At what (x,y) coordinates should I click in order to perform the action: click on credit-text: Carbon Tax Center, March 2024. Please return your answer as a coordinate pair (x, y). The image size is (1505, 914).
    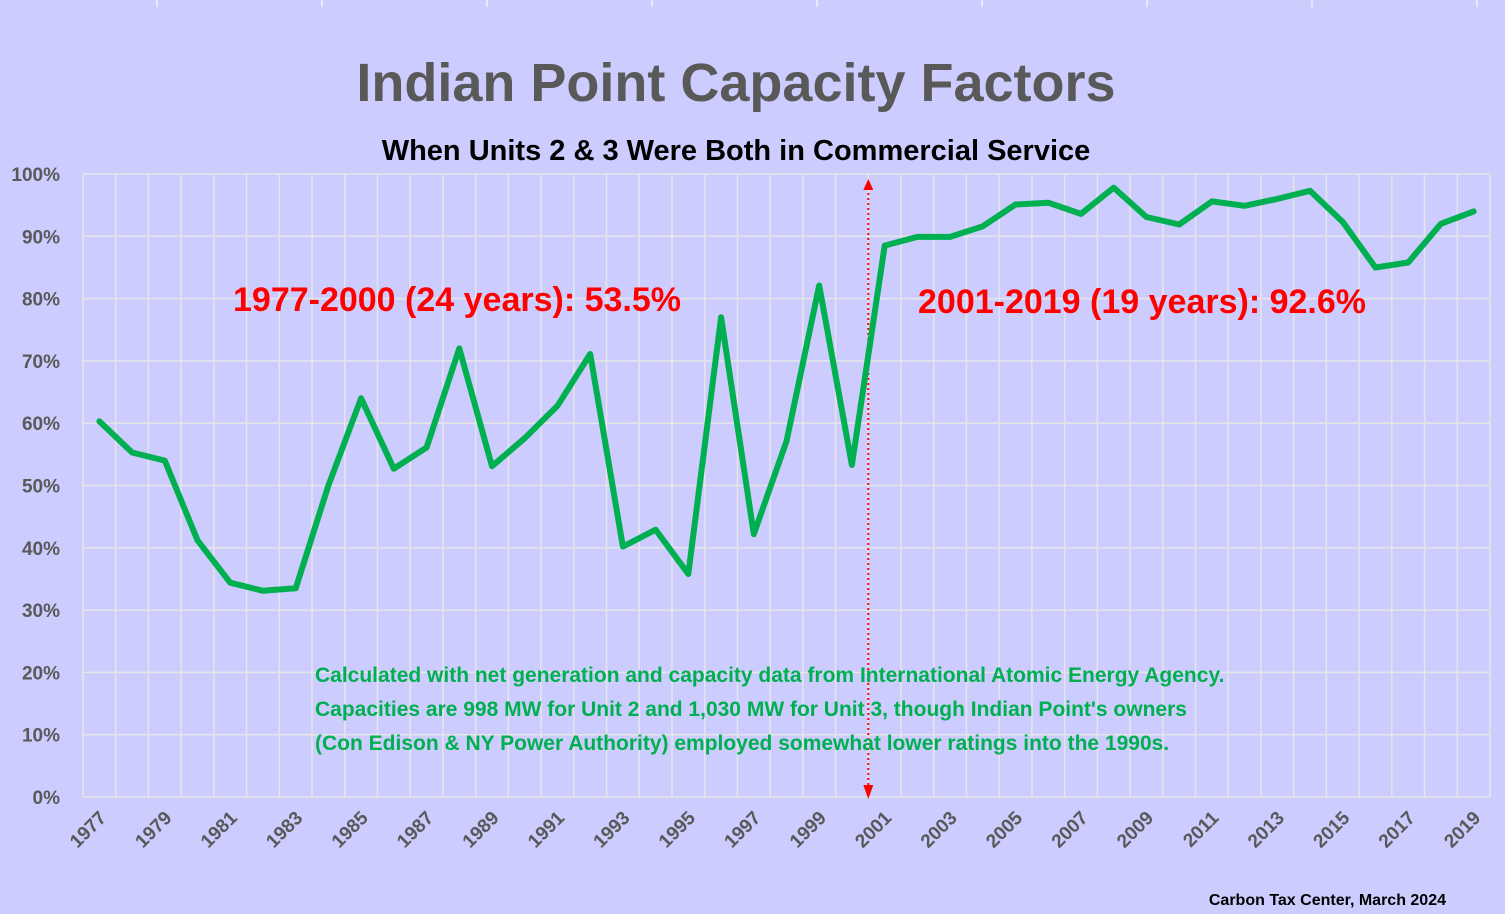
    Looking at the image, I should click on (1327, 900).